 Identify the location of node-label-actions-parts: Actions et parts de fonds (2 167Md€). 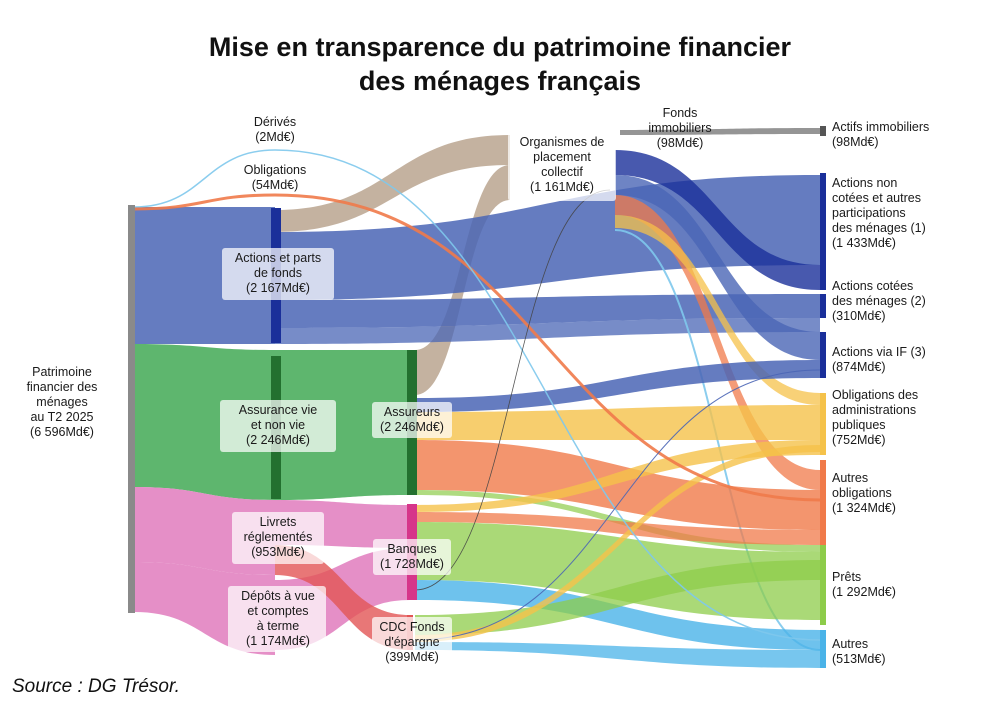
(278, 274).